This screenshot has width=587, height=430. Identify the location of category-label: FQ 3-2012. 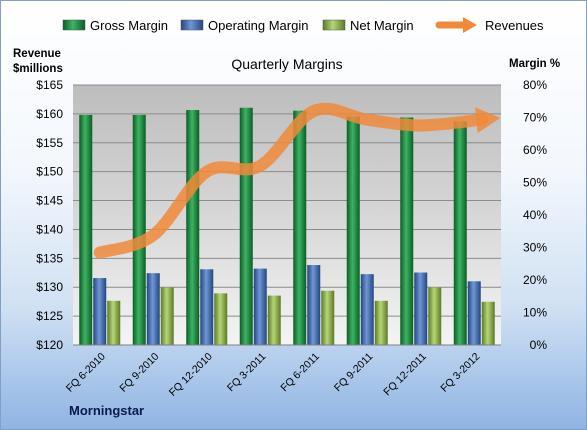
(460, 373).